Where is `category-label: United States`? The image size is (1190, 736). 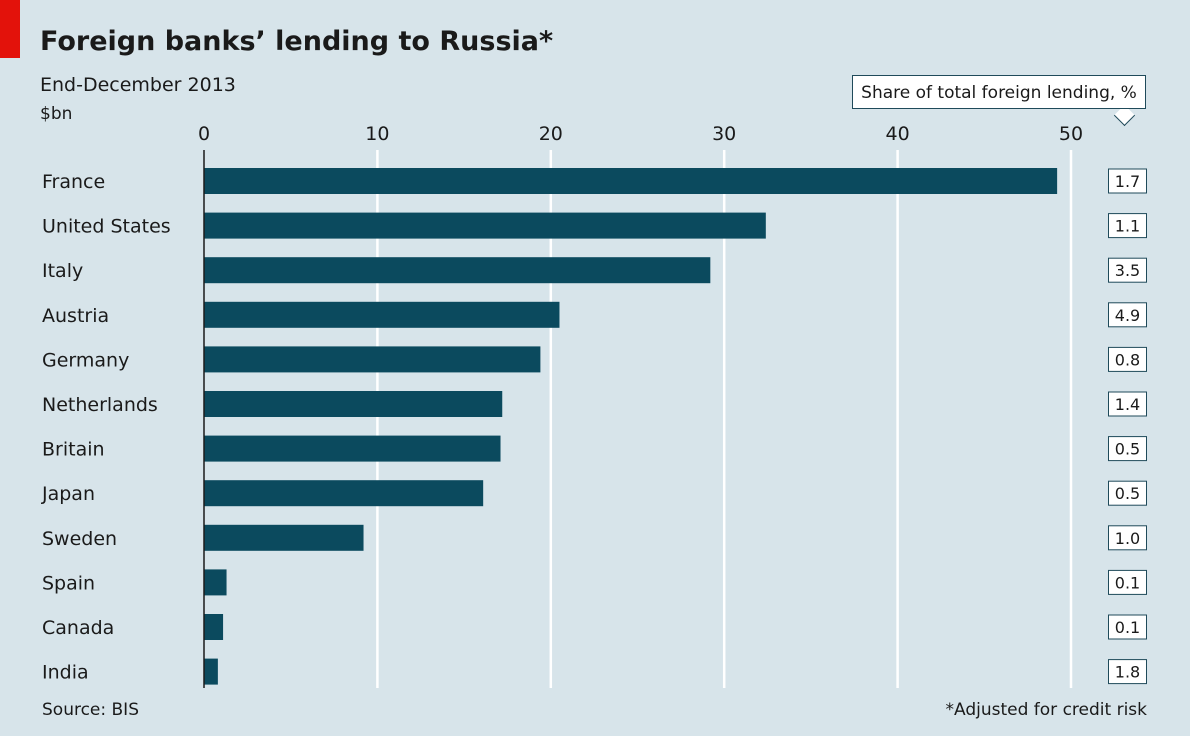 category-label: United States is located at coordinates (106, 227).